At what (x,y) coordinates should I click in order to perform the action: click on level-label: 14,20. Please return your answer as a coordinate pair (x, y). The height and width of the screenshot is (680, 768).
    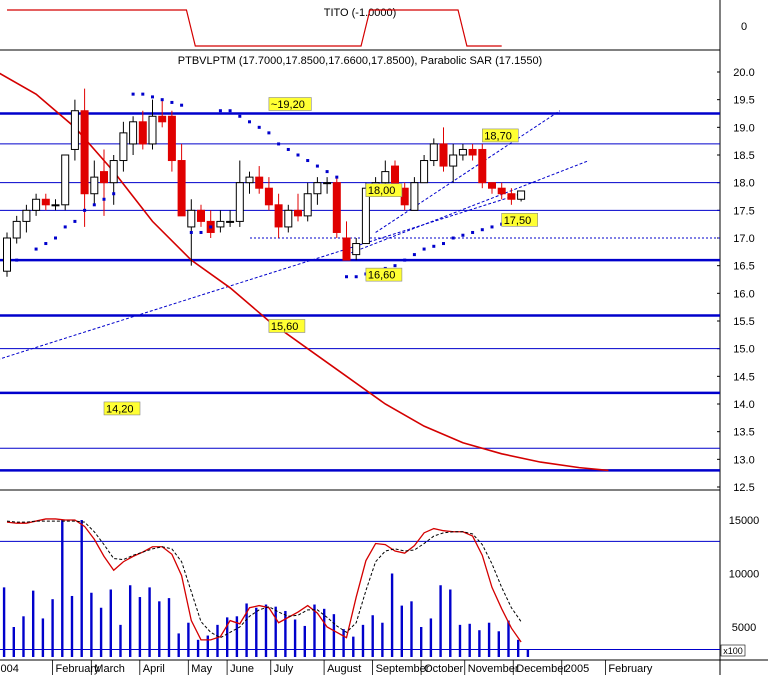
    Looking at the image, I should click on (122, 408).